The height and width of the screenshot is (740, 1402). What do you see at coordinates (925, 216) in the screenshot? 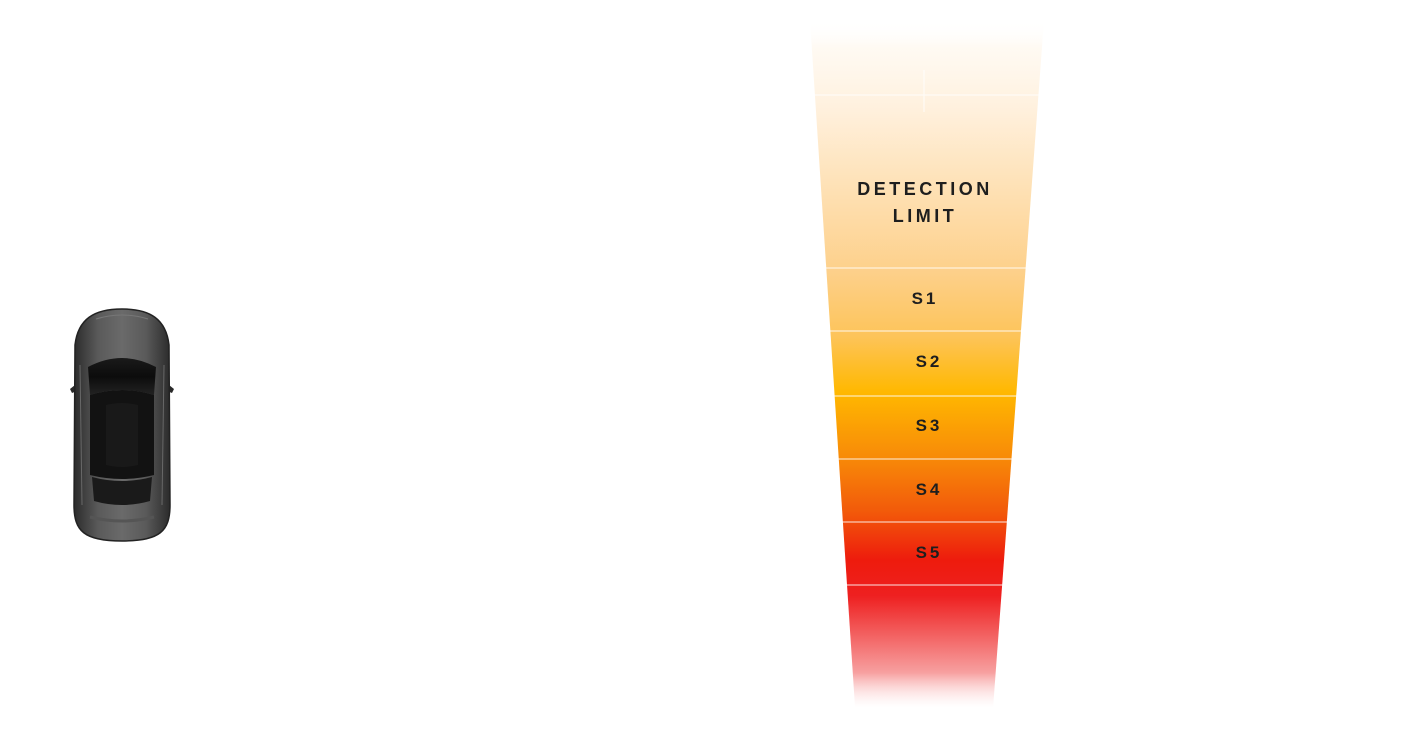
I see `detection-label-line2: LIMIT` at bounding box center [925, 216].